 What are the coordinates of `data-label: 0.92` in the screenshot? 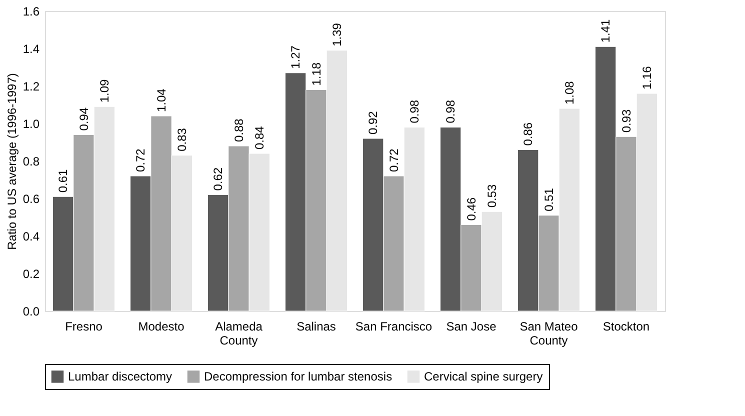 It's located at (373, 122).